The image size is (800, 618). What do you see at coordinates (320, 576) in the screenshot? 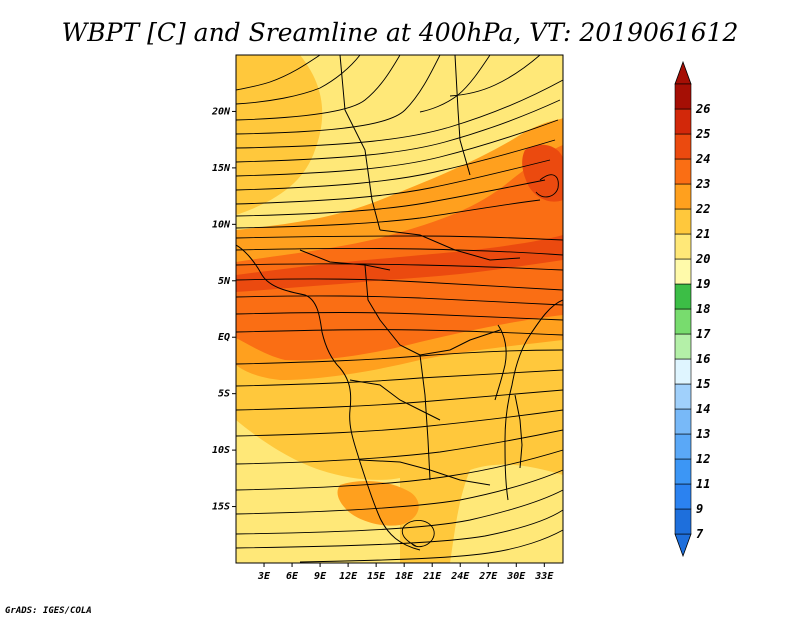
I see `lon-tick-label: 9E` at bounding box center [320, 576].